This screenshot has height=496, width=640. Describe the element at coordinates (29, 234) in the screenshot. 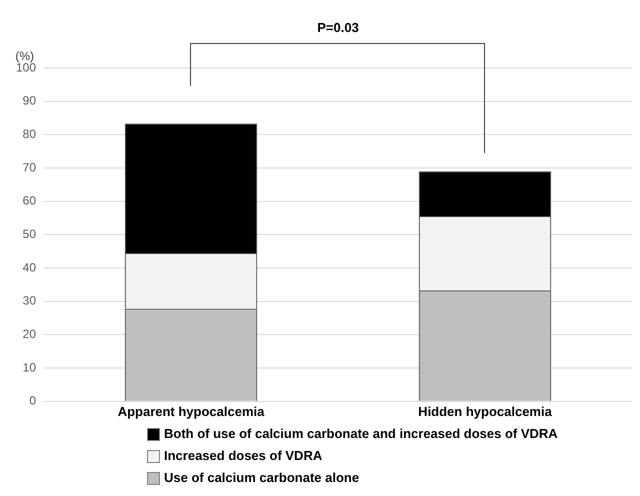

I see `y-tick-label: 50` at that location.